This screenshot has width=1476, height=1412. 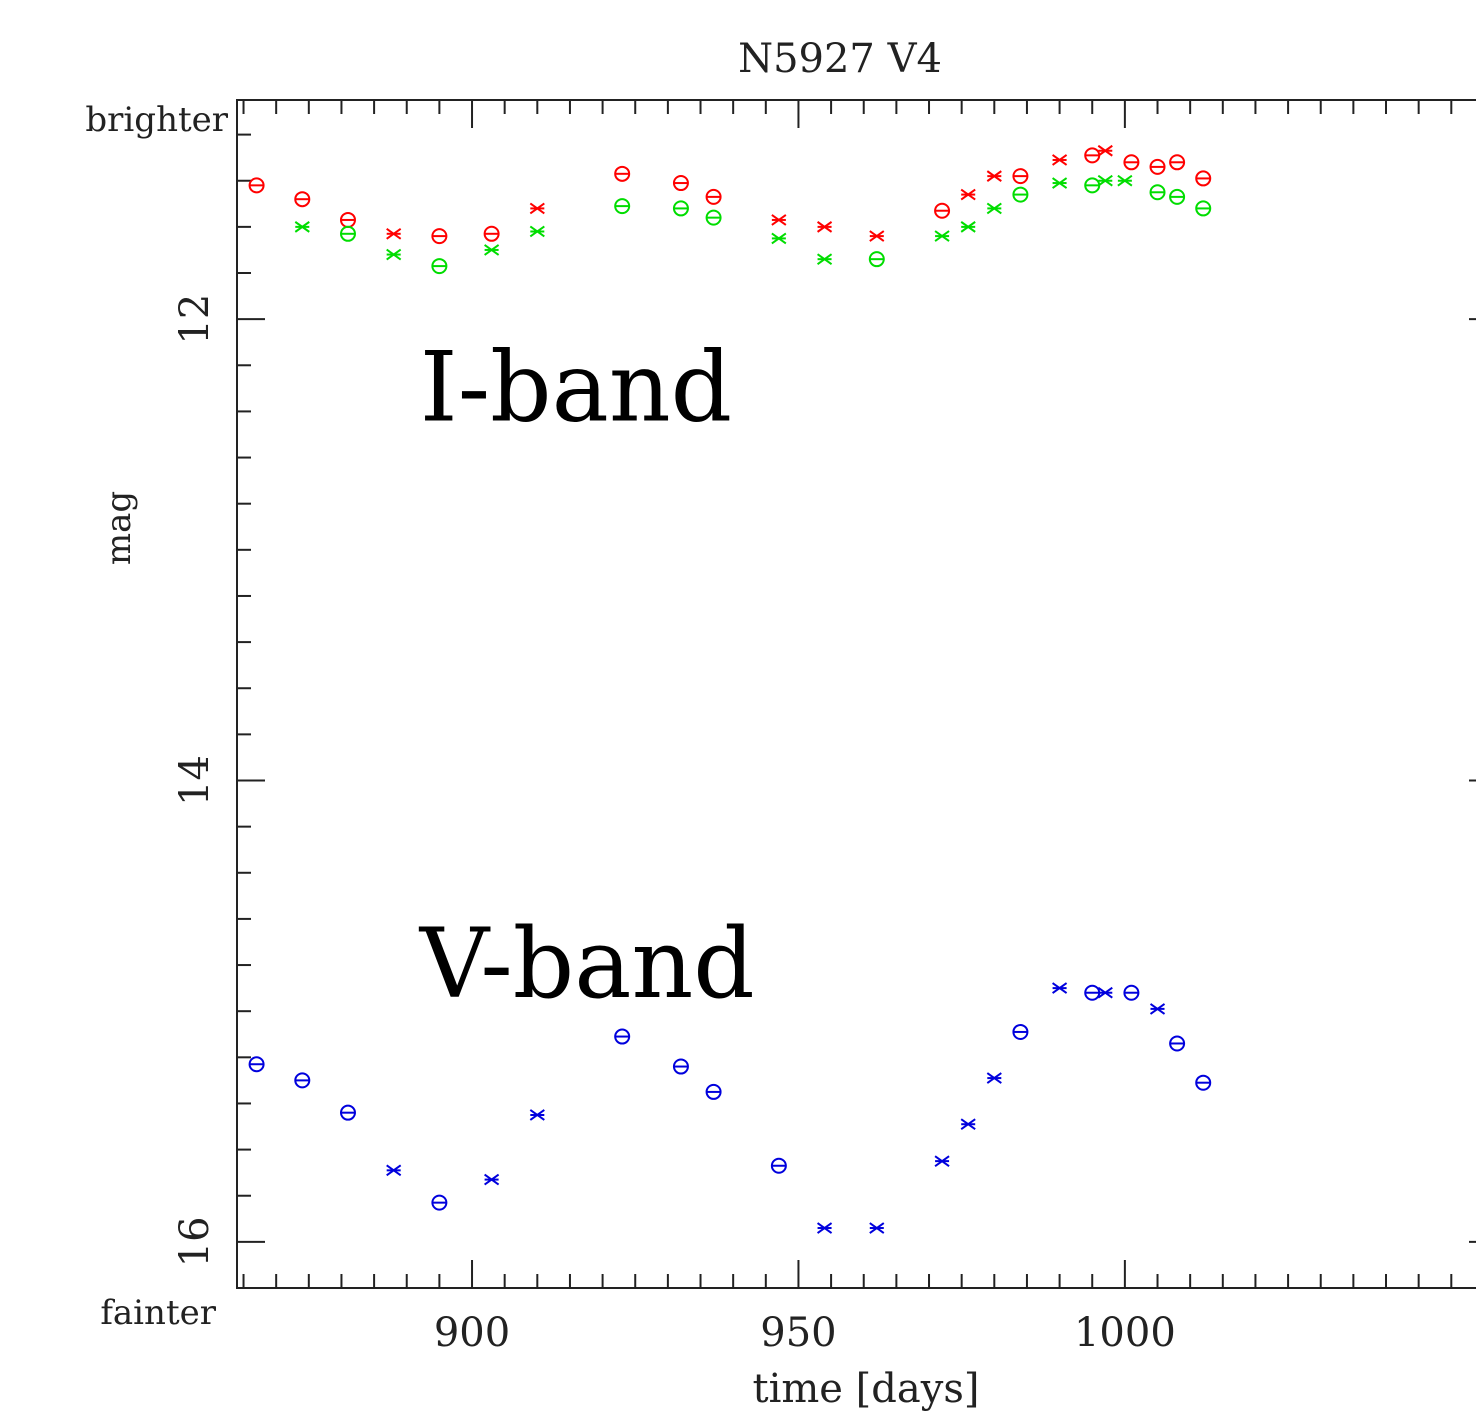 What do you see at coordinates (195, 319) in the screenshot?
I see `y-tick-label: 12` at bounding box center [195, 319].